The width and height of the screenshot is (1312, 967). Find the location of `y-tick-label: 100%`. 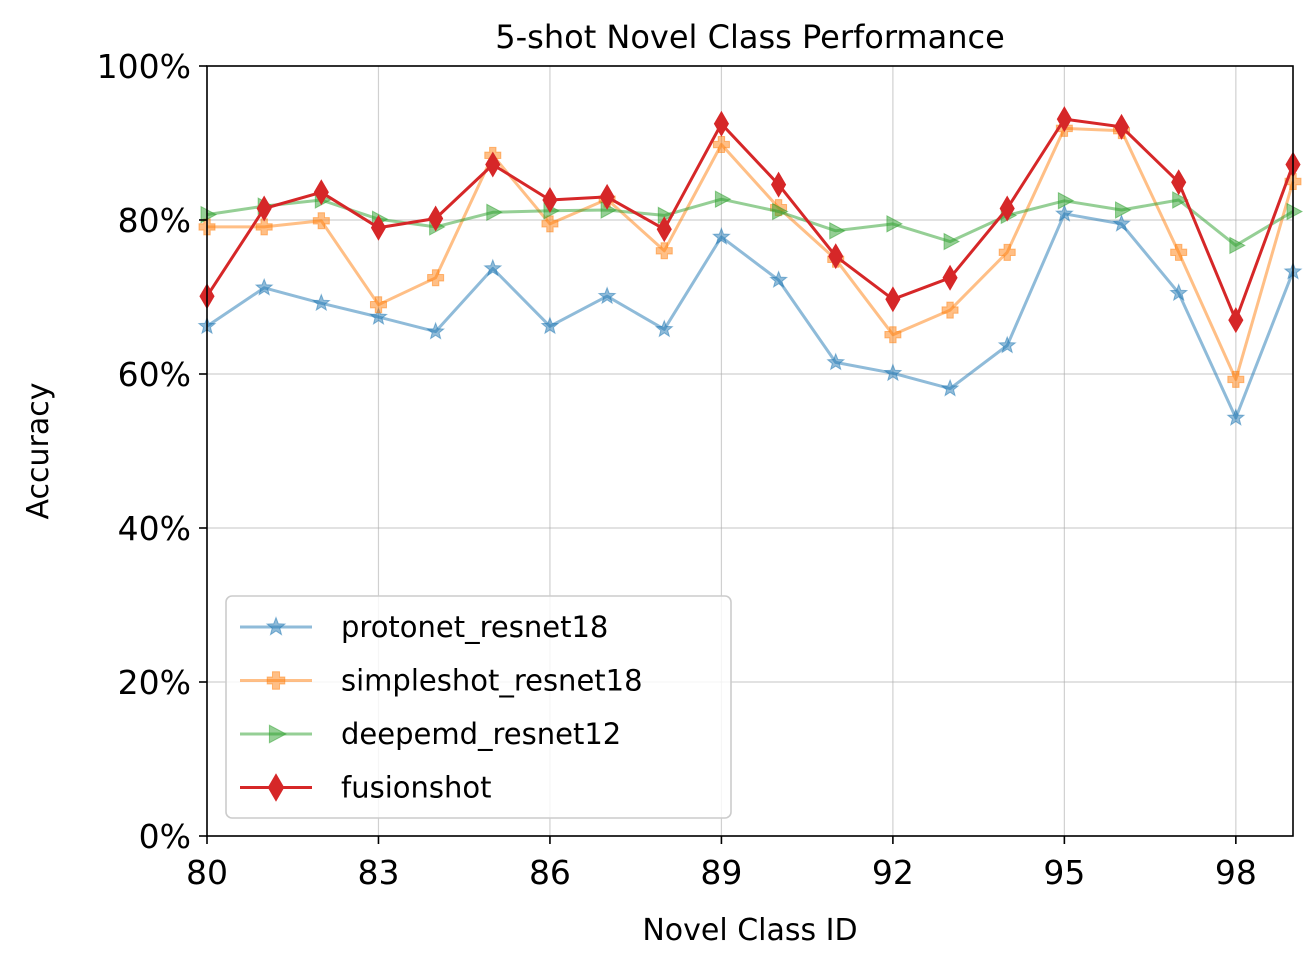

y-tick-label: 100% is located at coordinates (144, 66).